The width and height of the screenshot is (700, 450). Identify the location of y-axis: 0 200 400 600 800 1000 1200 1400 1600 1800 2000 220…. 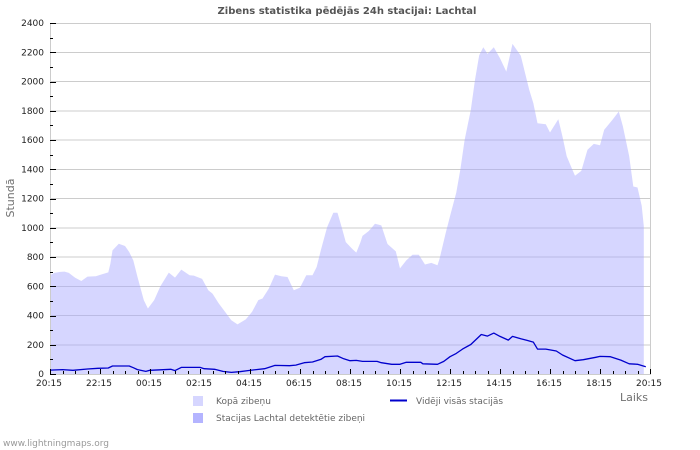
(38, 199).